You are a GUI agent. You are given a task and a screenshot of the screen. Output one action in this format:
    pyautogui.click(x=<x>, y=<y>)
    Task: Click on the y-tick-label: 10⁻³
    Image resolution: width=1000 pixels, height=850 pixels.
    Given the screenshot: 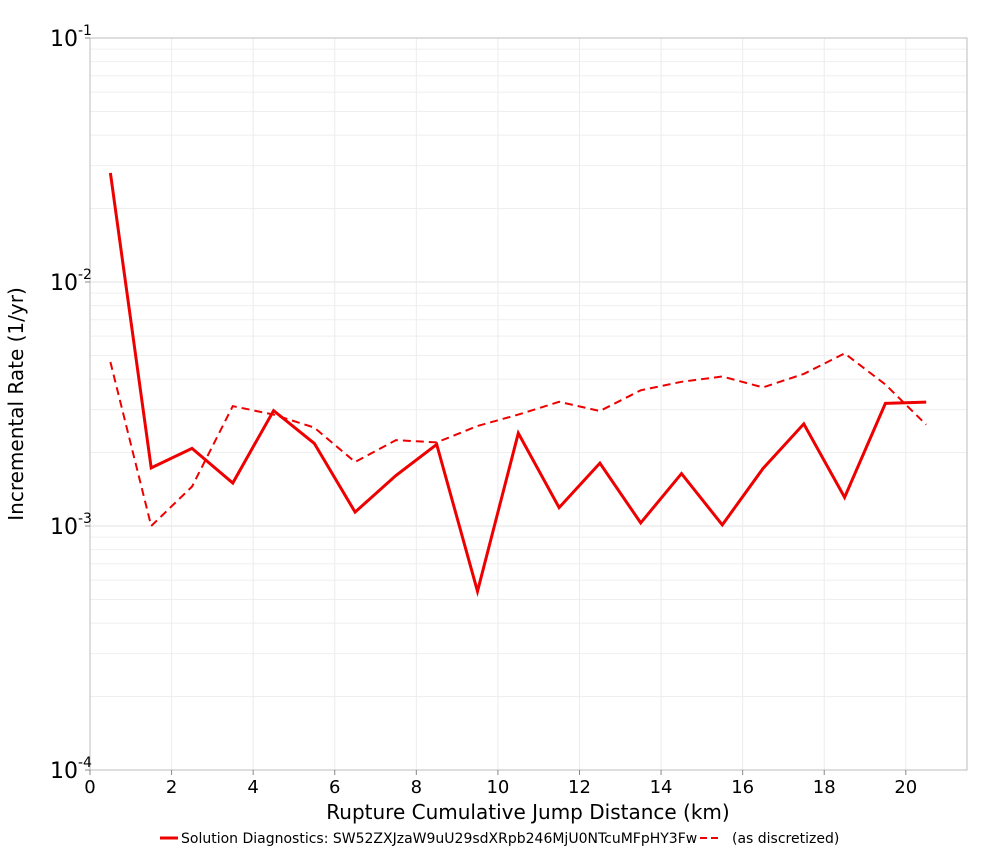 What is the action you would take?
    pyautogui.click(x=71, y=525)
    